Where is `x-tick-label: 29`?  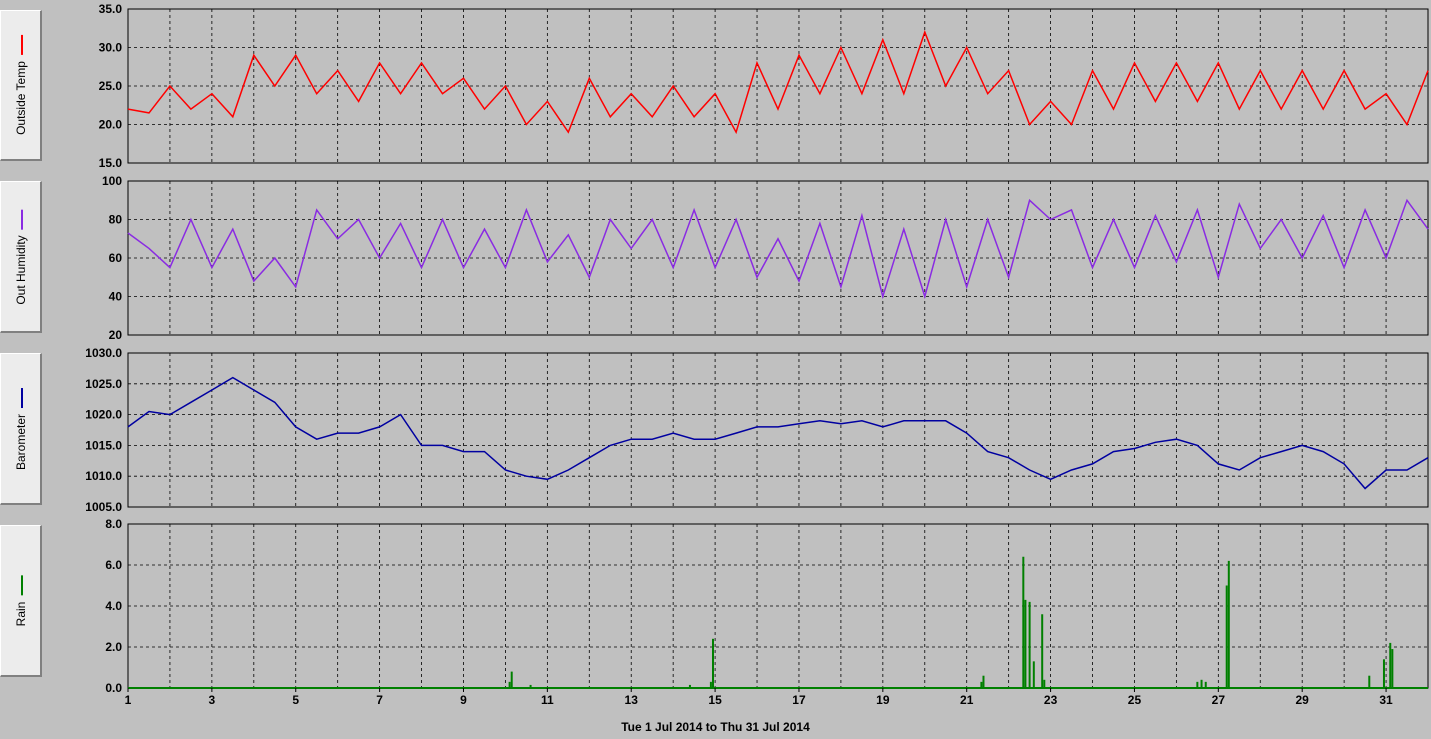 x-tick-label: 29 is located at coordinates (1303, 700).